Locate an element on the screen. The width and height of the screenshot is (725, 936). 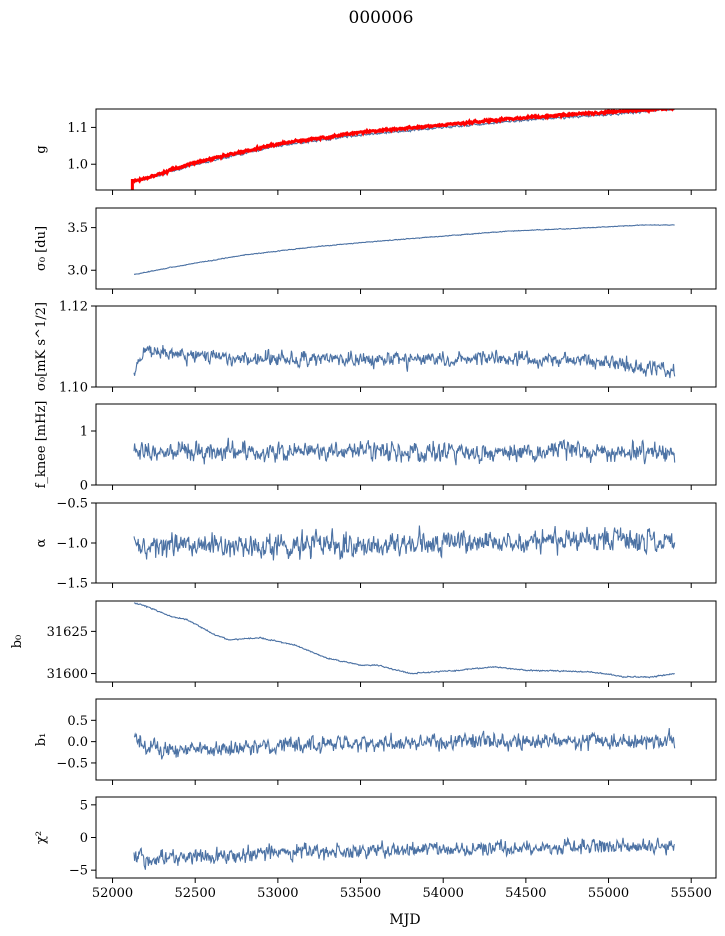
y-tick-label: 1.10 is located at coordinates (73, 388).